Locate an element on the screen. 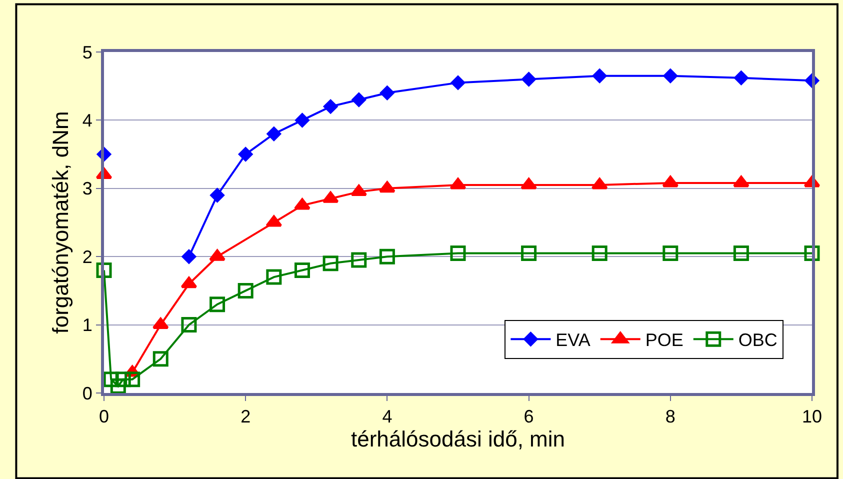  x-axis-title: térhálósodási idő, min is located at coordinates (458, 439).